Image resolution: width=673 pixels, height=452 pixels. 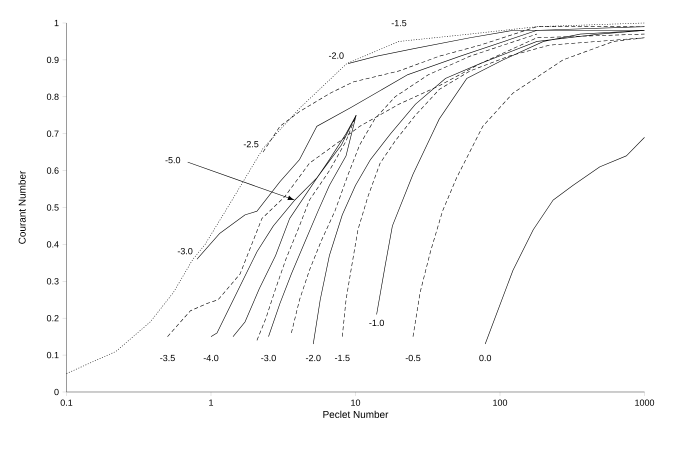 What do you see at coordinates (211, 403) in the screenshot?
I see `x-tick-label: 1` at bounding box center [211, 403].